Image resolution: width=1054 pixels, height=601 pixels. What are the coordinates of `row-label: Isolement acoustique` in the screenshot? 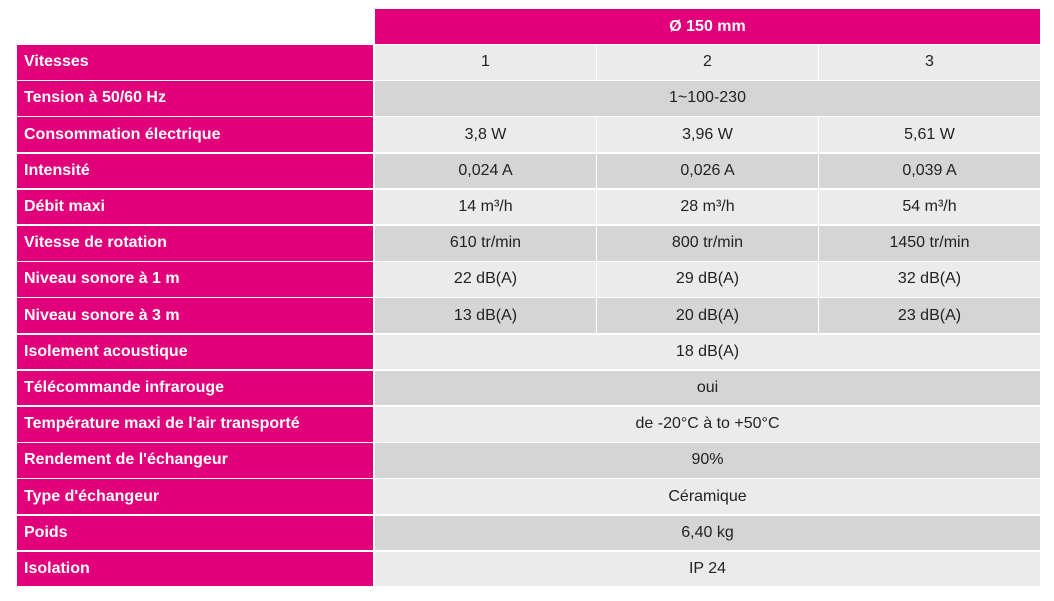 It's located at (195, 352).